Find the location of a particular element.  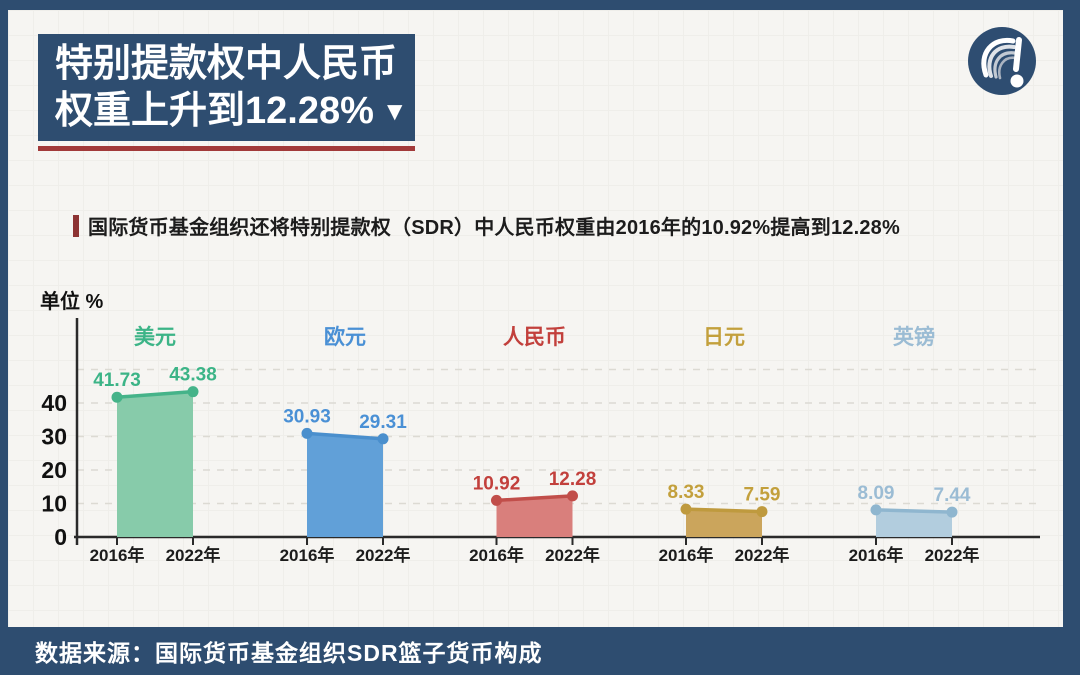

unit-label: 单位 % is located at coordinates (72, 302).